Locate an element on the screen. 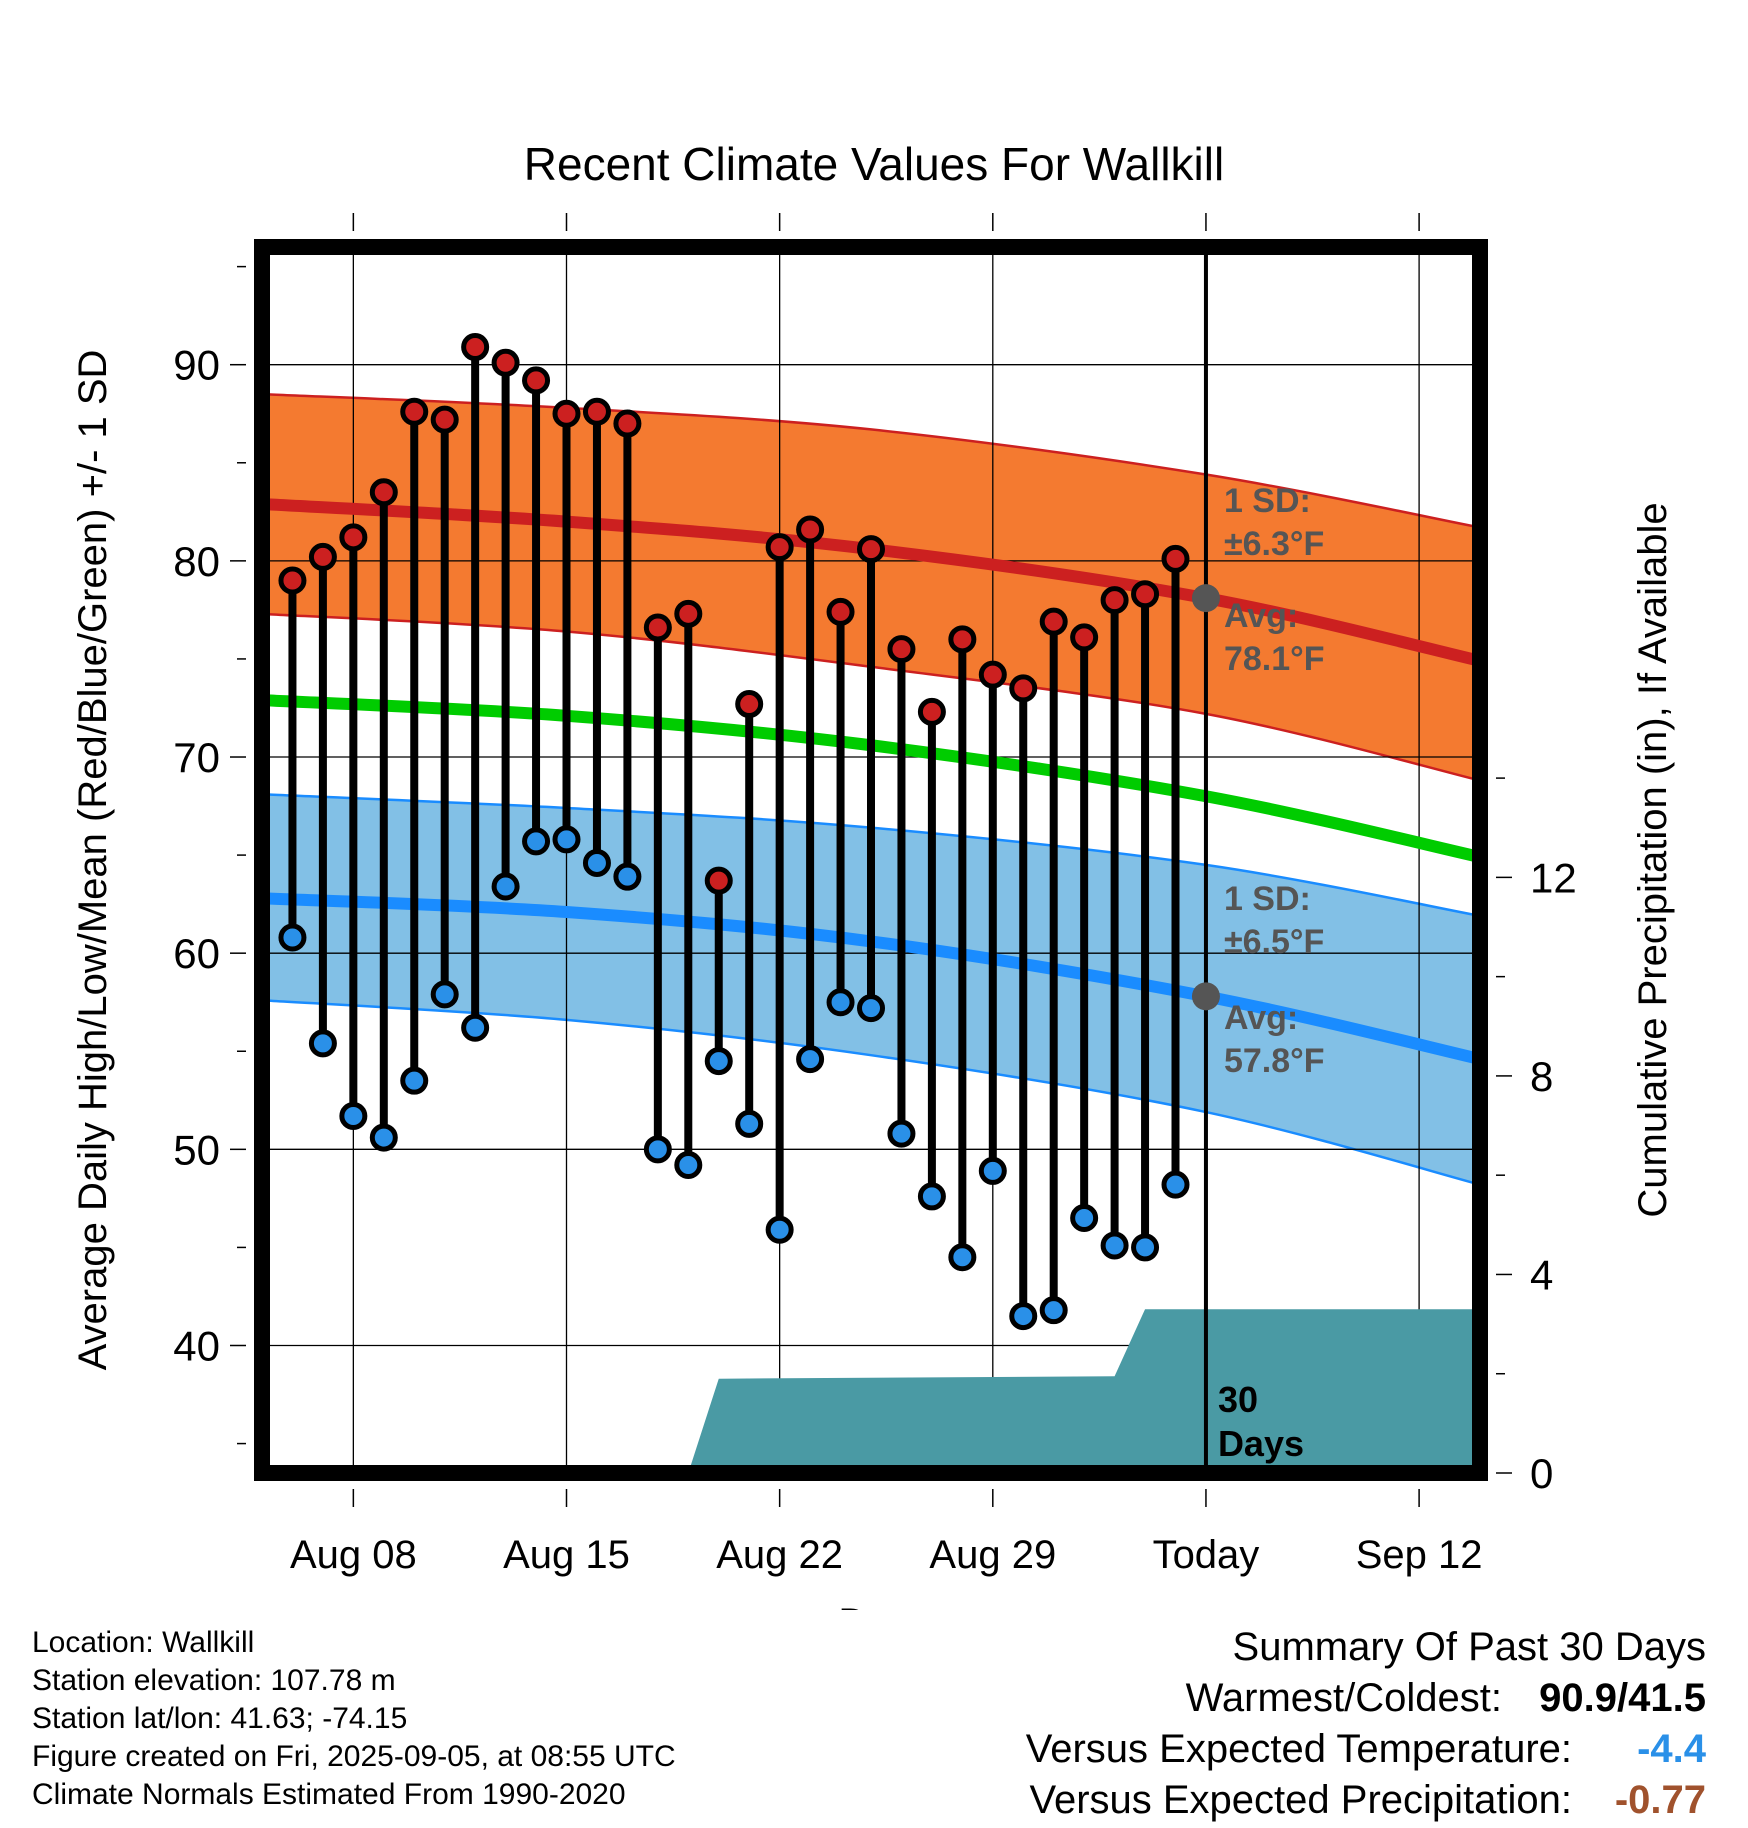  chart-title: Recent Climate Values For Wallkill is located at coordinates (874, 164).